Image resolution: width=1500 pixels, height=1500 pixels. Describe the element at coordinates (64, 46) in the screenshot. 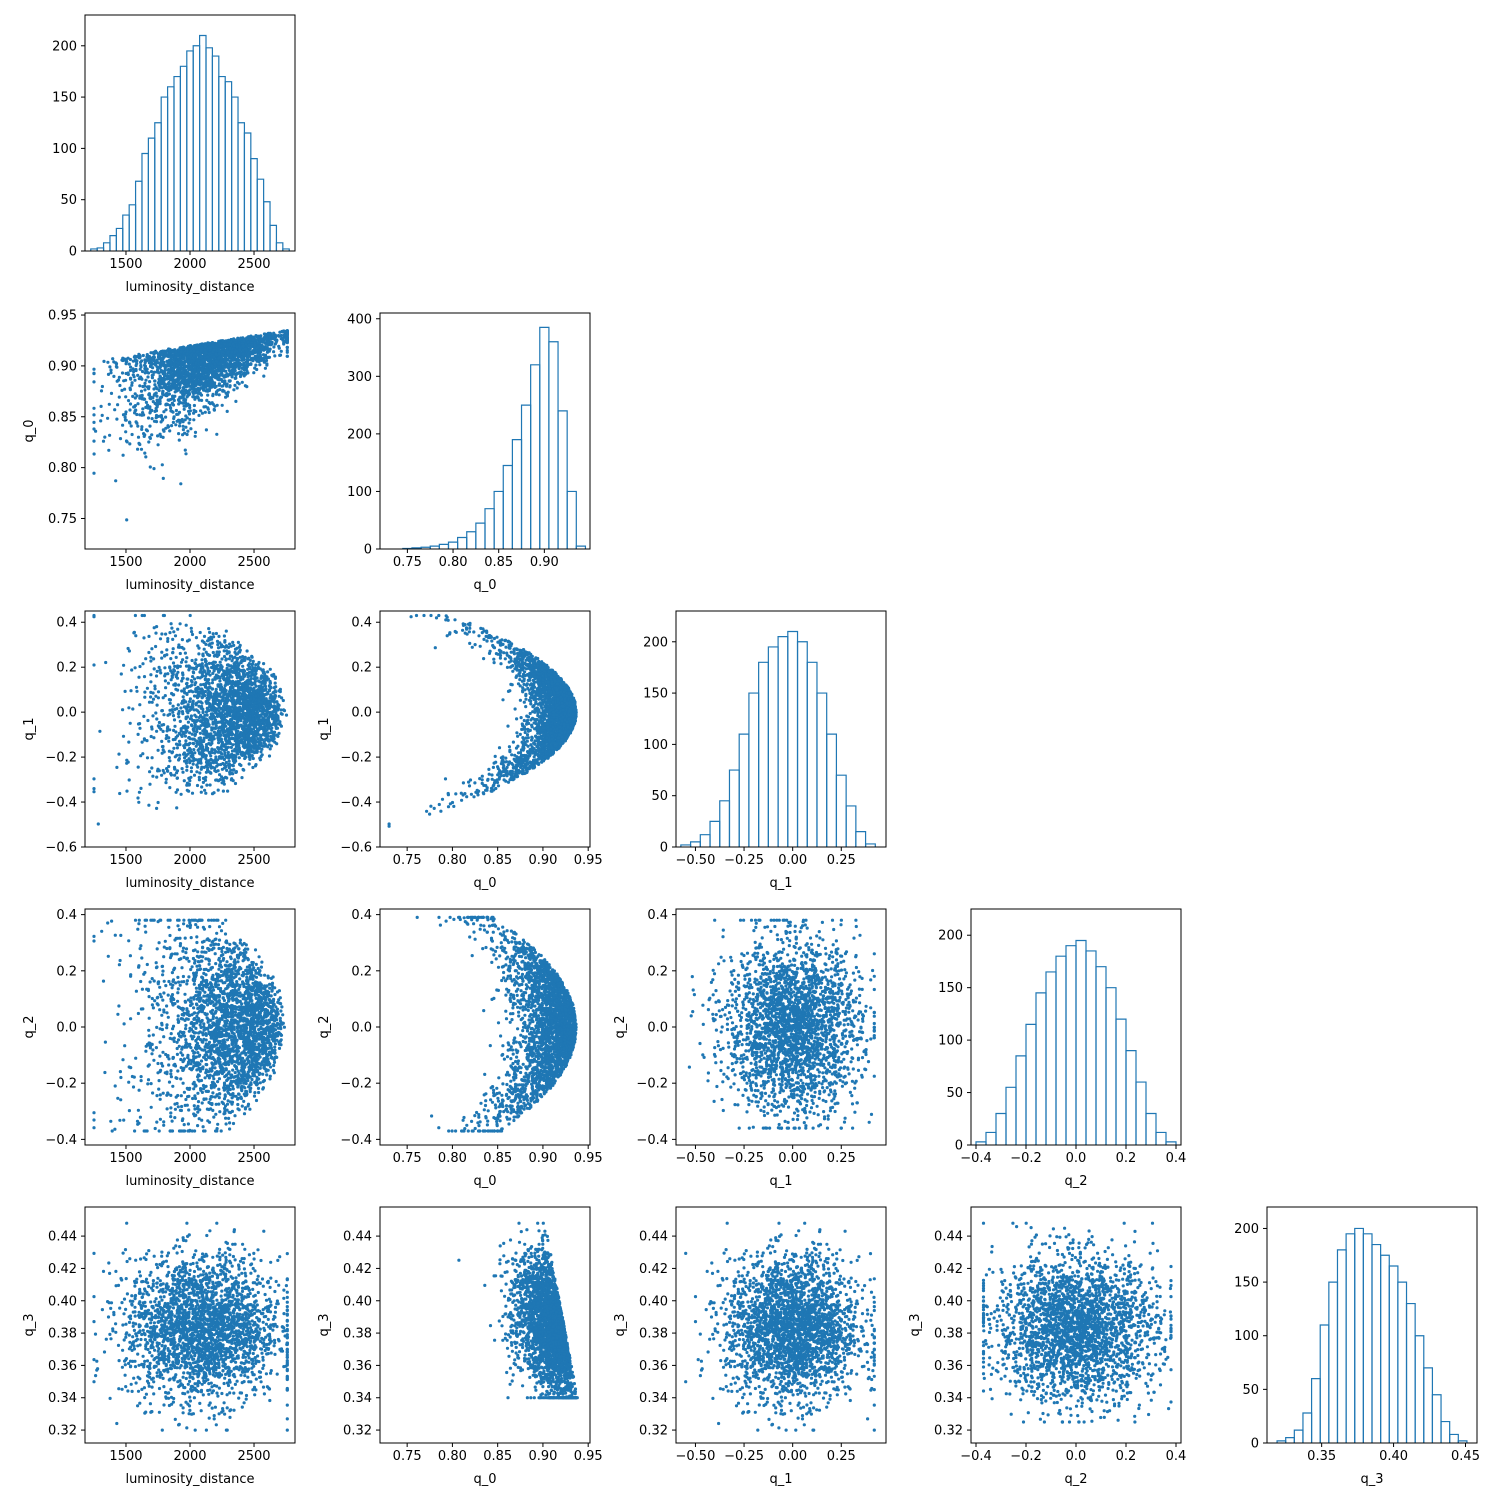

I see `y-tick-label: 200` at that location.